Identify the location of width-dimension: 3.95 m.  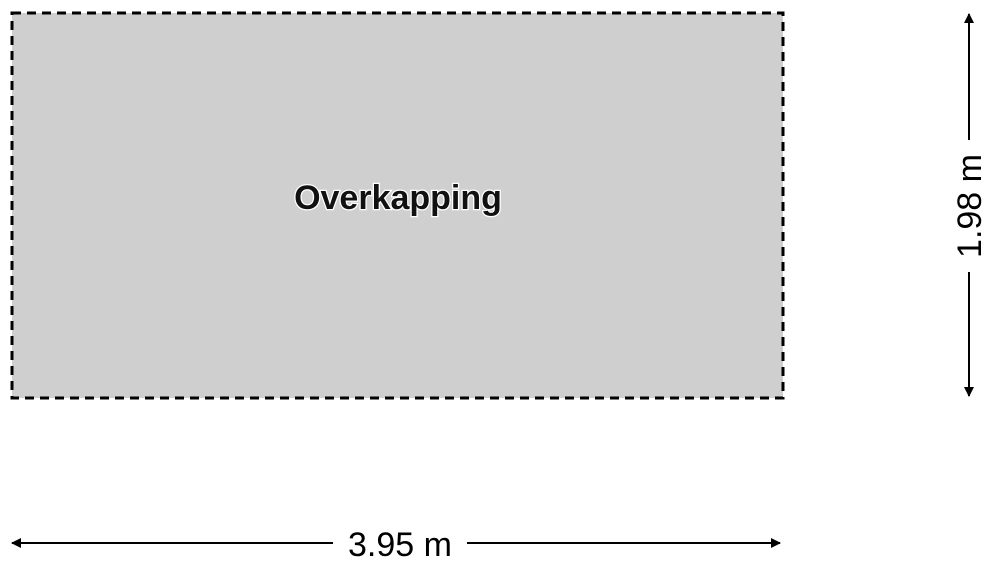
(396, 544).